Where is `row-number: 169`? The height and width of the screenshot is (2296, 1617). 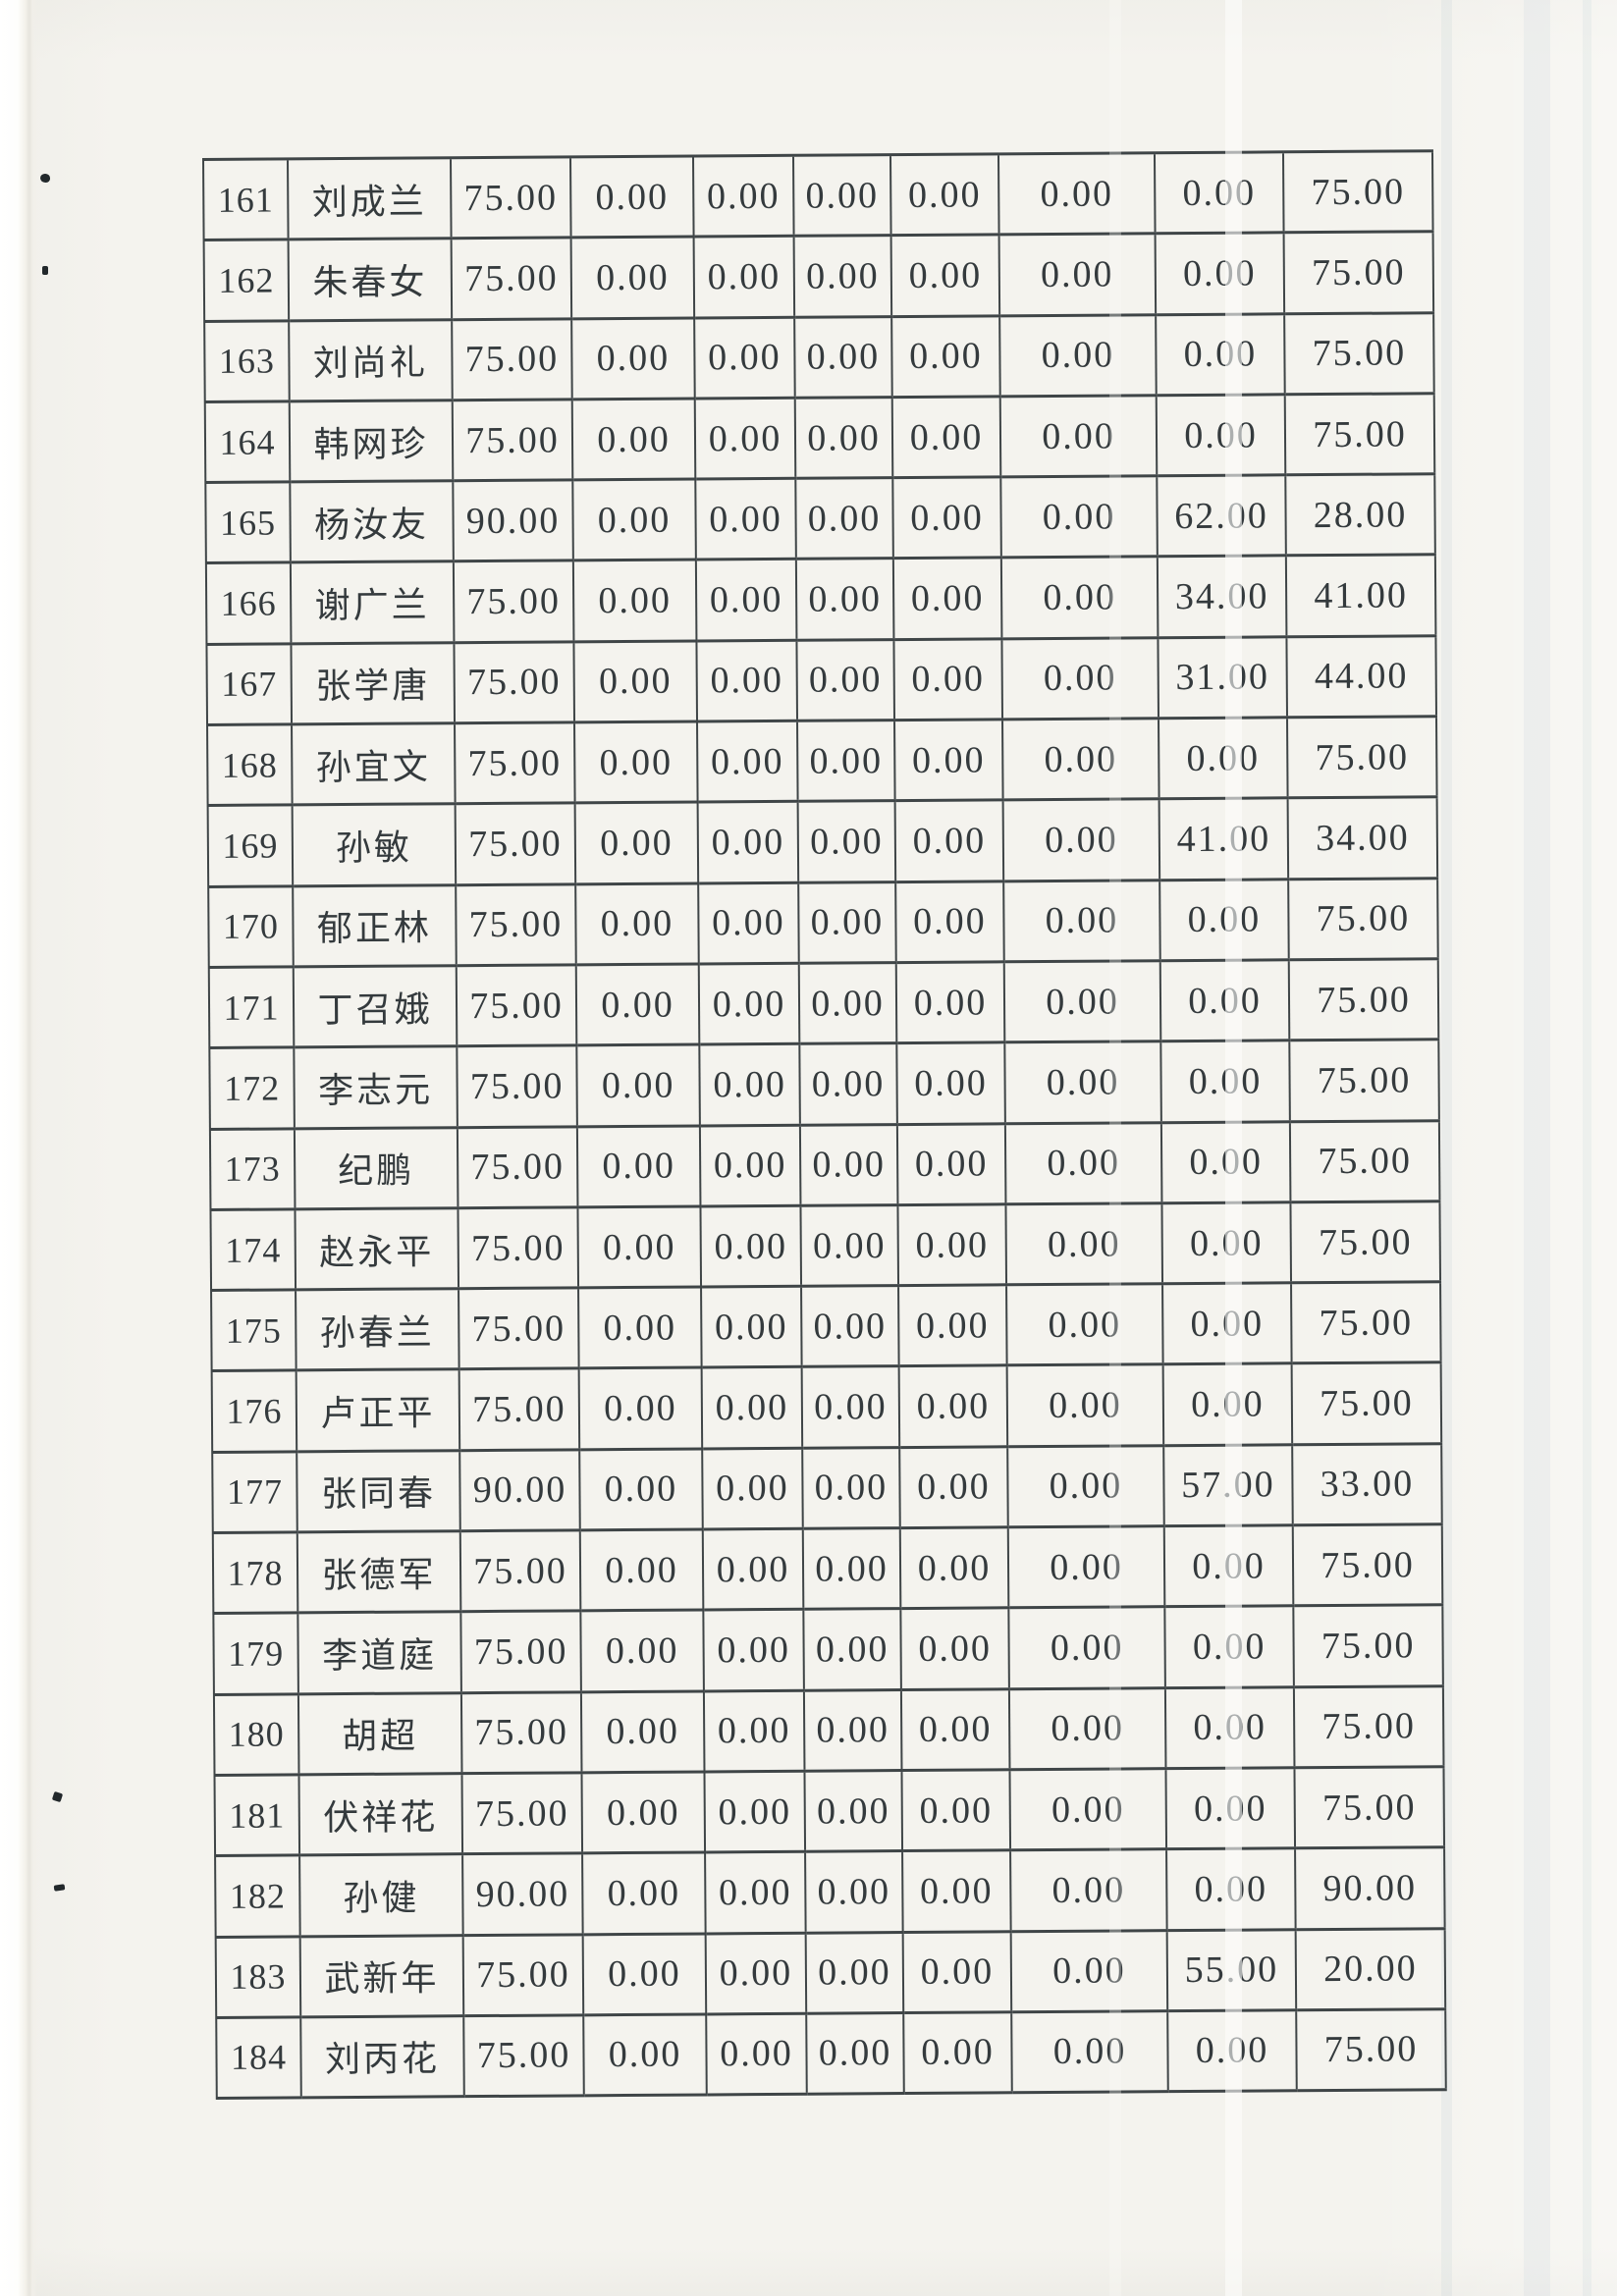 row-number: 169 is located at coordinates (251, 846).